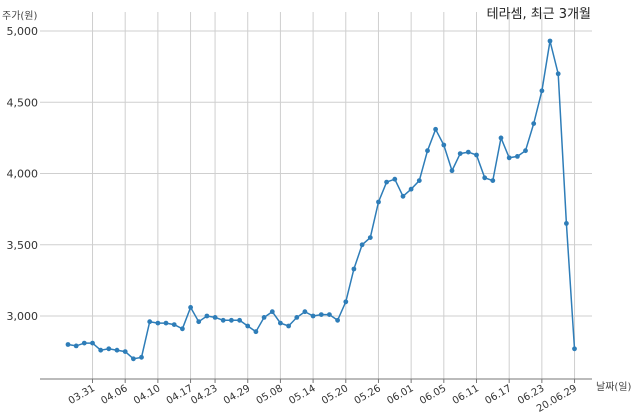 The image size is (640, 419). Describe the element at coordinates (23, 245) in the screenshot. I see `y-tick-label: 3,500` at that location.